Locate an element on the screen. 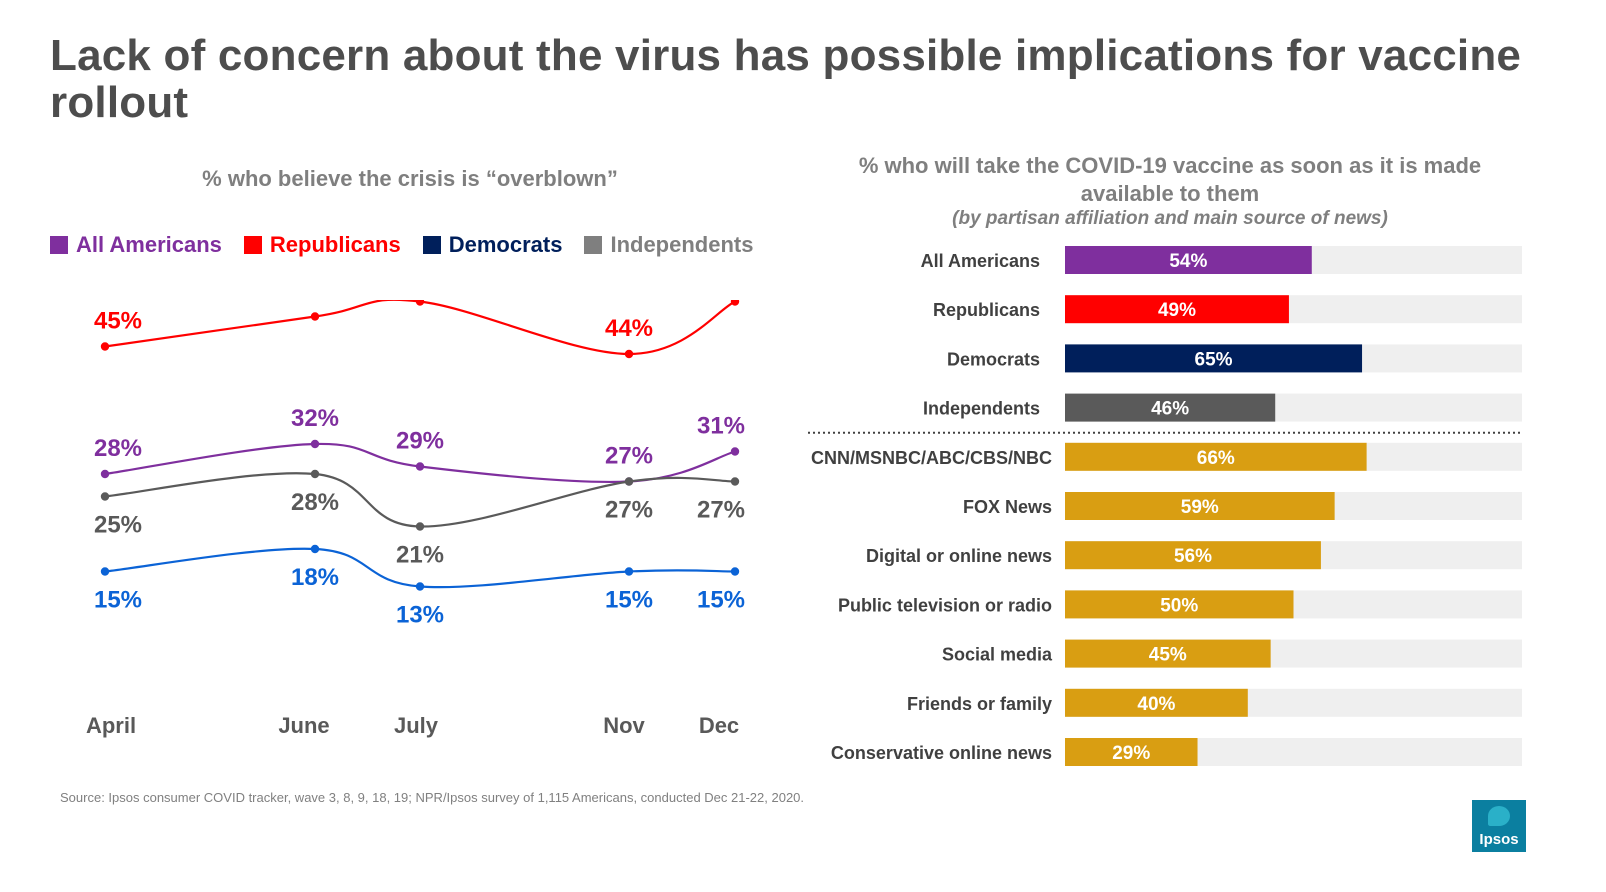 The width and height of the screenshot is (1606, 892). data-label-all-nov: 27% is located at coordinates (629, 456).